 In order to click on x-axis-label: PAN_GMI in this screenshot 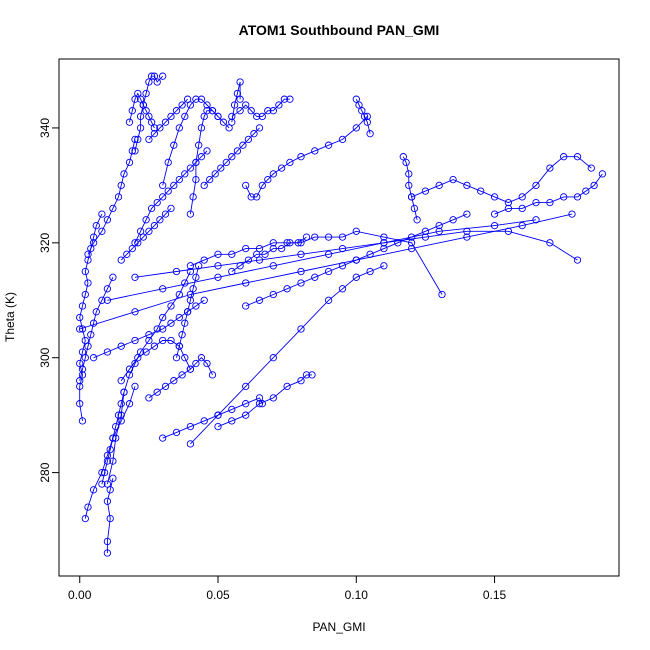, I will do `click(338, 627)`.